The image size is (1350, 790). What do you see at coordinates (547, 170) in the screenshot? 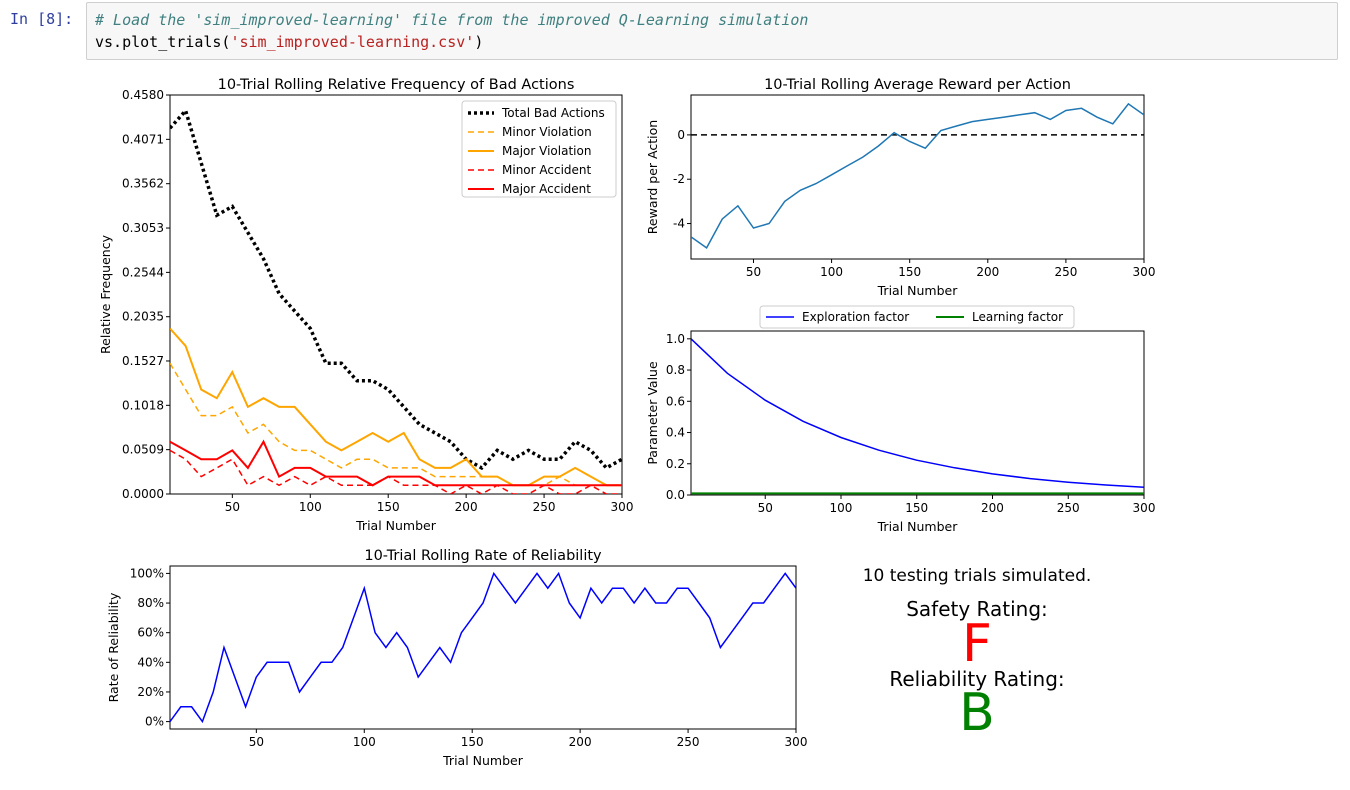
I see `legend-label: Minor Accident` at bounding box center [547, 170].